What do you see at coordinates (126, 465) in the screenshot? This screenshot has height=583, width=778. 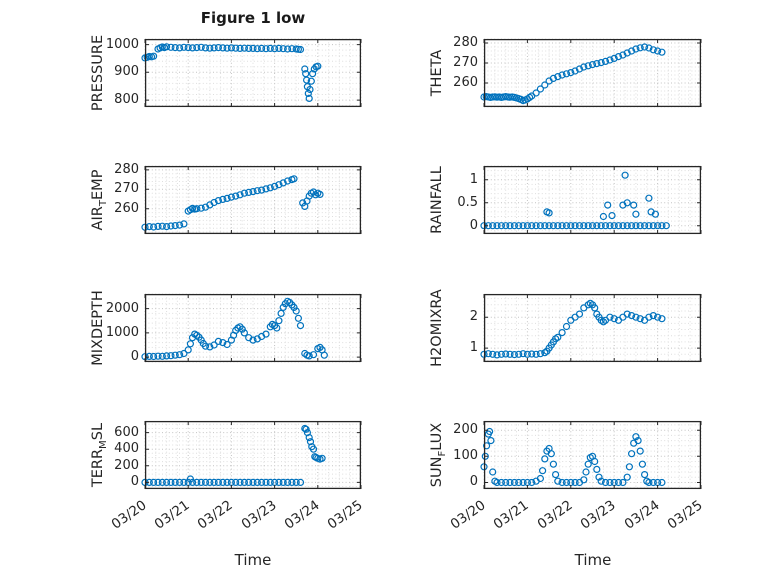 I see `y-tick-label-terr-msl: 200` at bounding box center [126, 465].